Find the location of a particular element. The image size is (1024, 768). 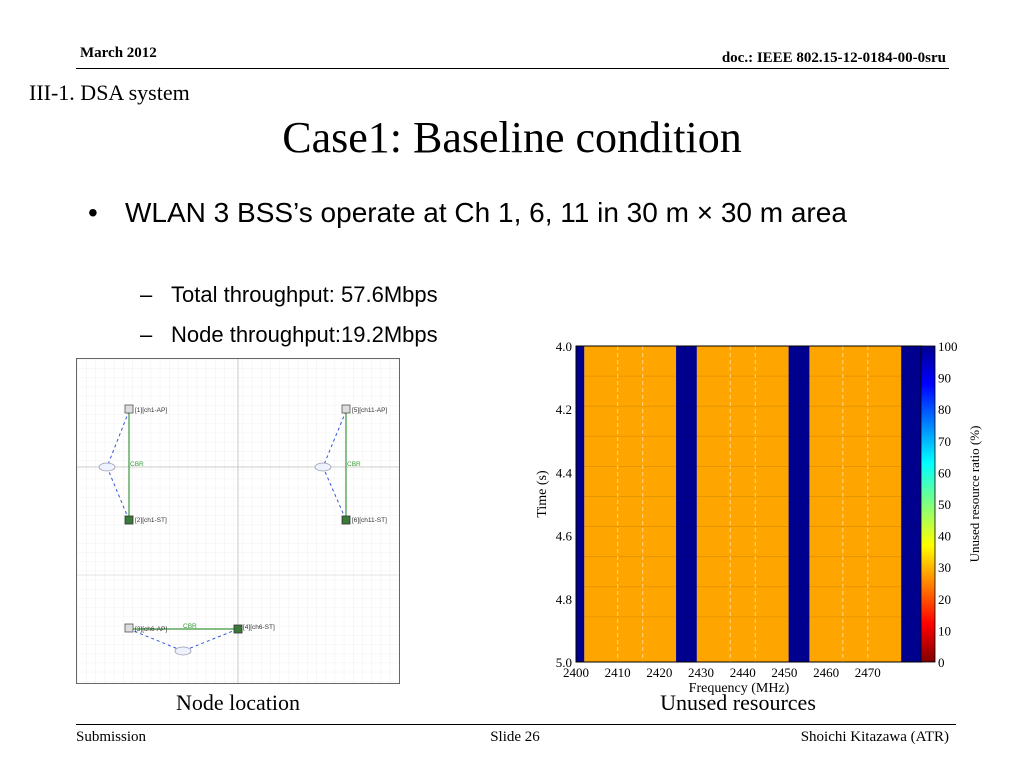

y-tick-label: 4.2 is located at coordinates (564, 409).